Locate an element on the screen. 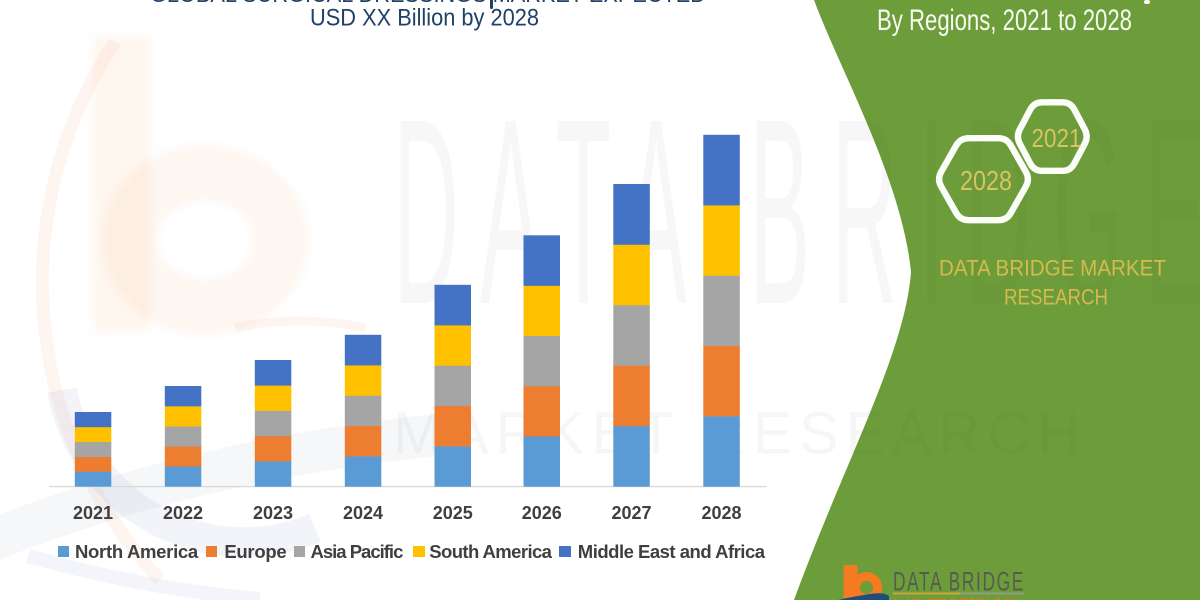  svg-text: RESEARCH is located at coordinates (1056, 296).